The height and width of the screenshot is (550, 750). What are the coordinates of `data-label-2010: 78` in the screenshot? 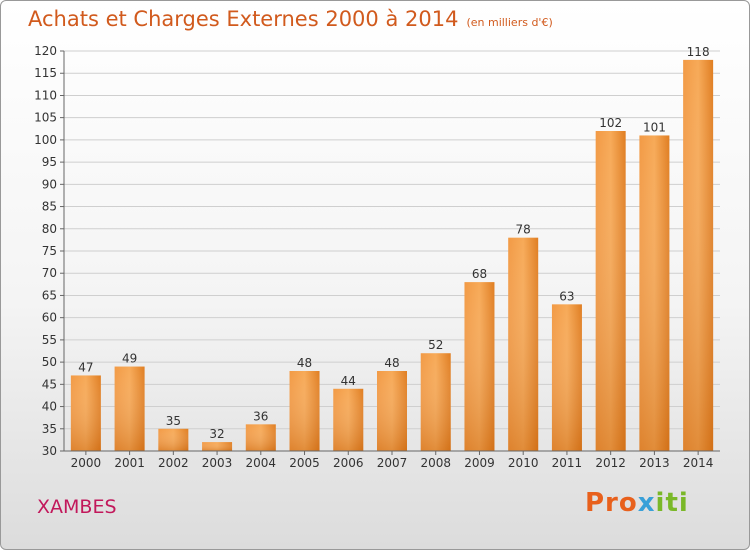 It's located at (523, 230).